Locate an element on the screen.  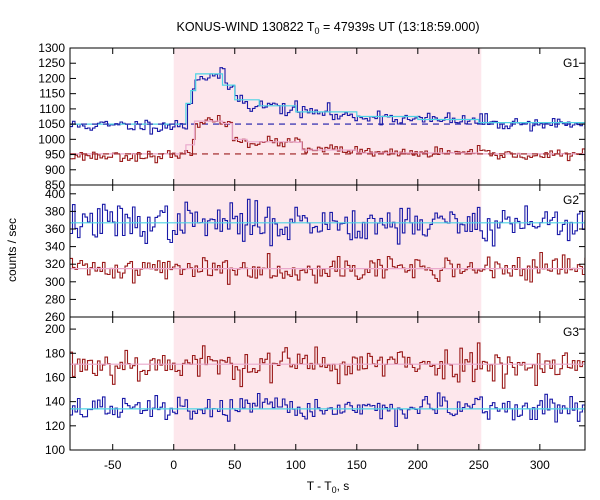
x-tick-label: 50 is located at coordinates (235, 465).